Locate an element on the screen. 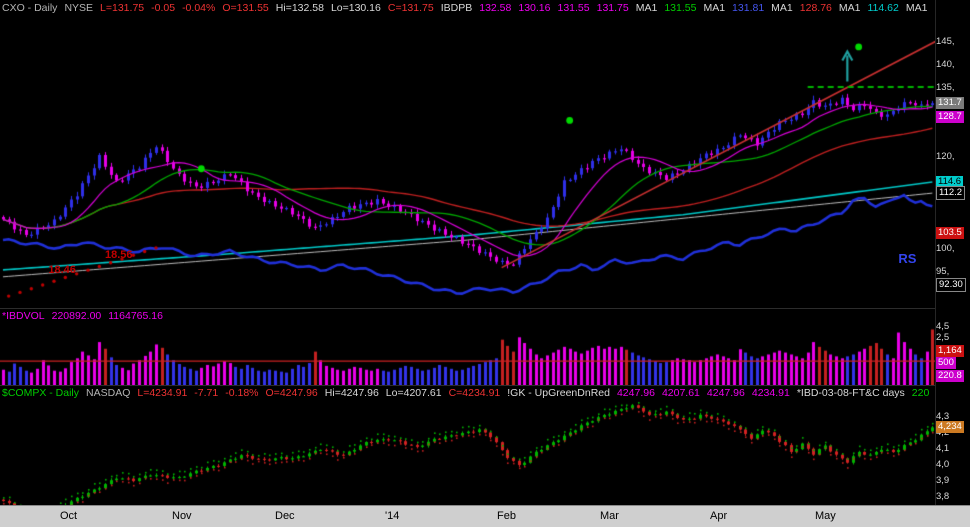 This screenshot has height=527, width=970. header-token: Lo=130.16 is located at coordinates (355, 8).